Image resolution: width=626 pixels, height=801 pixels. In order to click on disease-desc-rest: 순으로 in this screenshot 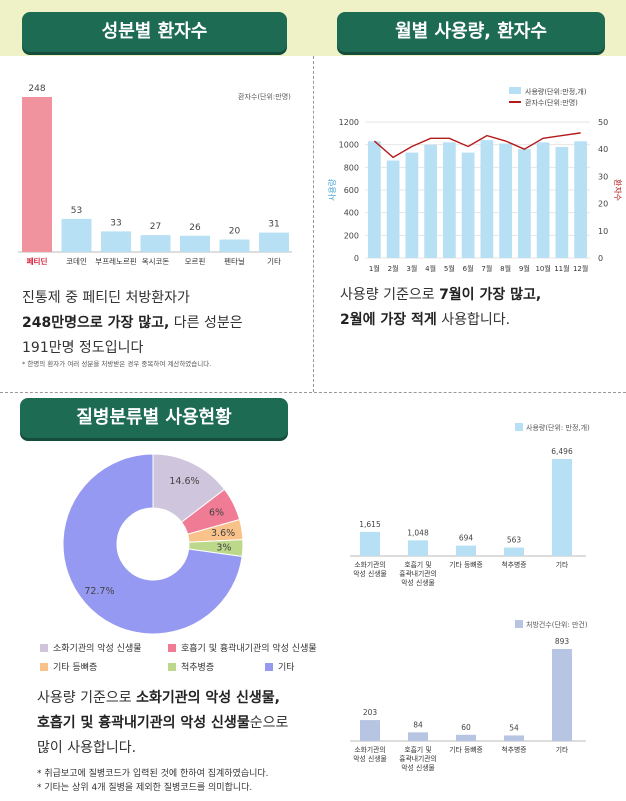, I will do `click(269, 723)`.